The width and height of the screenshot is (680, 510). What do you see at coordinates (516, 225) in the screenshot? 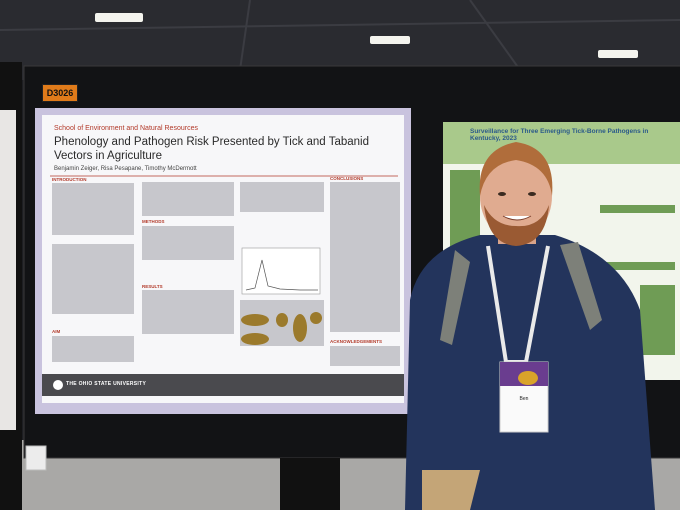
I see `person-beard` at bounding box center [516, 225].